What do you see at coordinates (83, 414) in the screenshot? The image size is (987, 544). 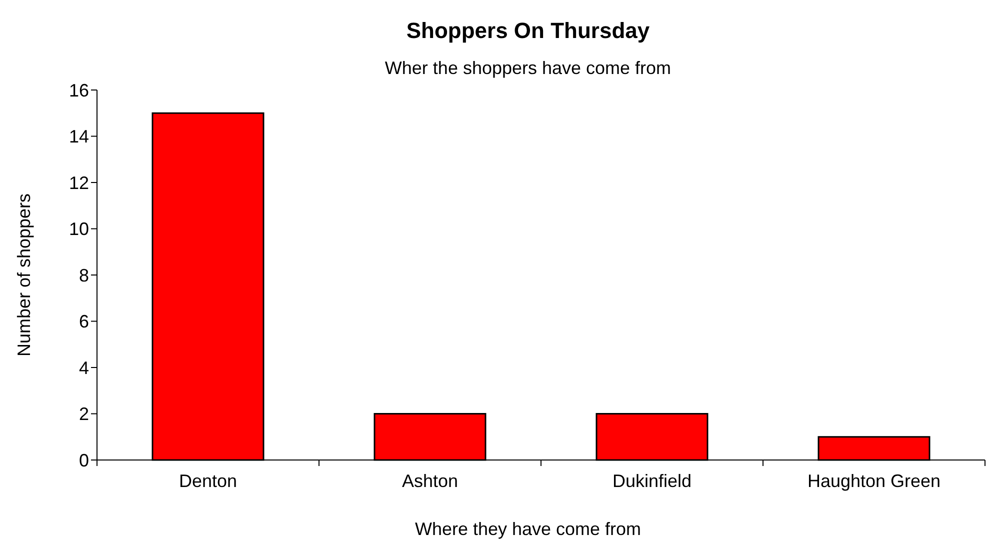 I see `y-tick-label: 2` at bounding box center [83, 414].